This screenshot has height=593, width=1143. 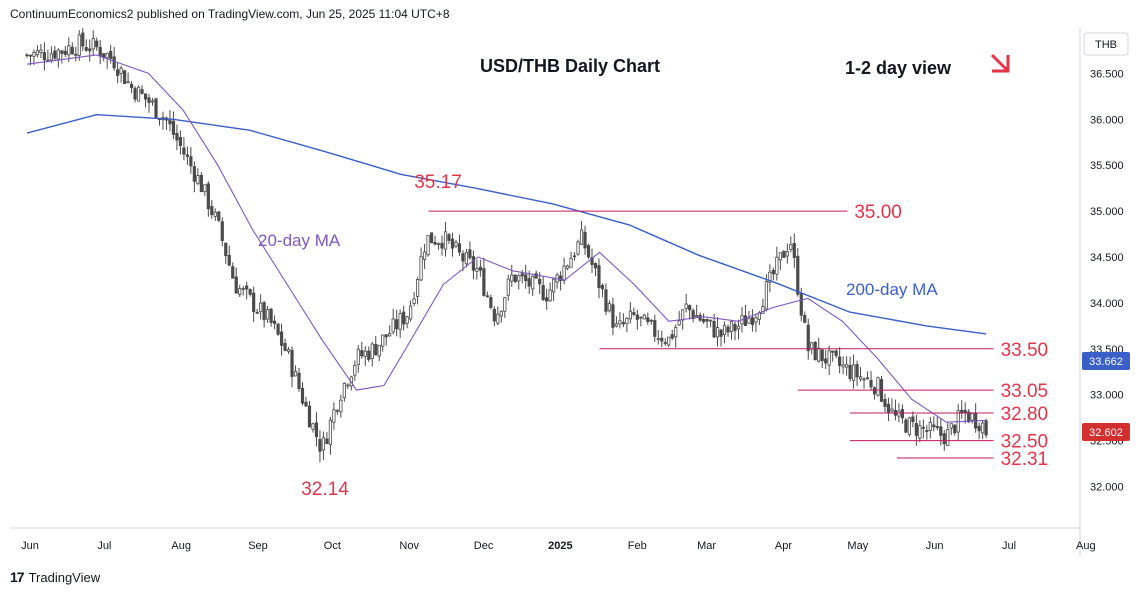 I want to click on level-label: 35.00, so click(x=878, y=212).